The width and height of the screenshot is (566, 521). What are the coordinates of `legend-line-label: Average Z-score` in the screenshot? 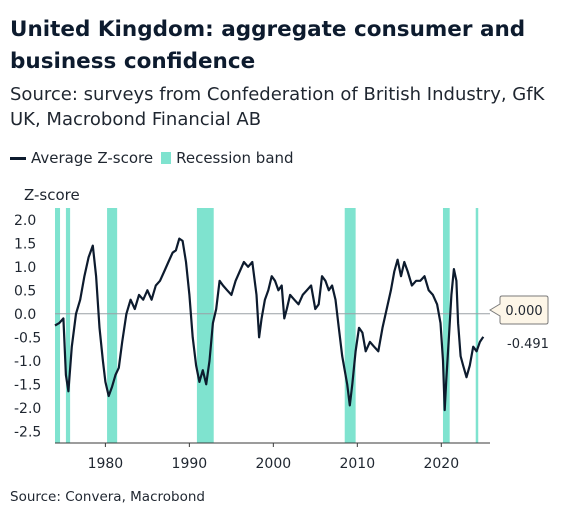 It's located at (92, 158).